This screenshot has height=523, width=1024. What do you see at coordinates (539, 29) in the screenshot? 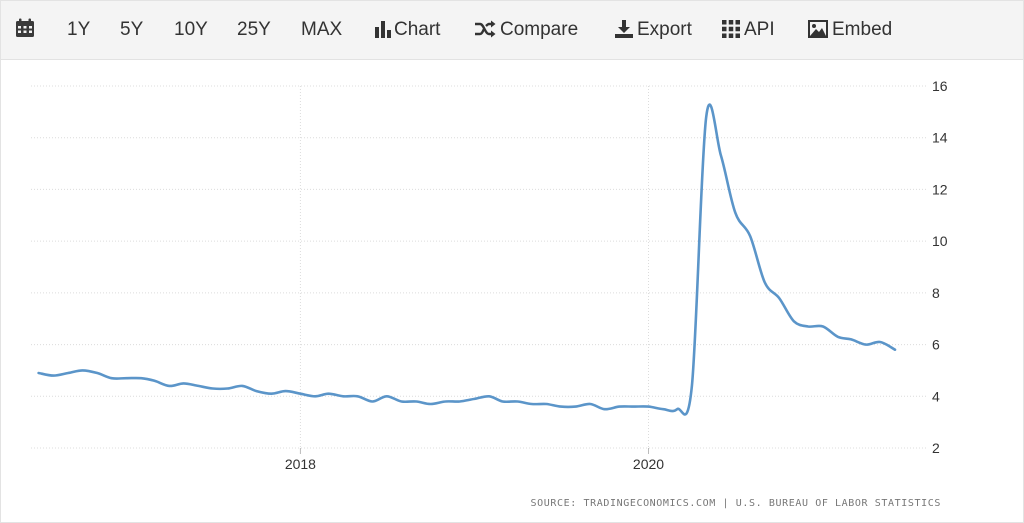
I see `compare-label: Compare` at bounding box center [539, 29].